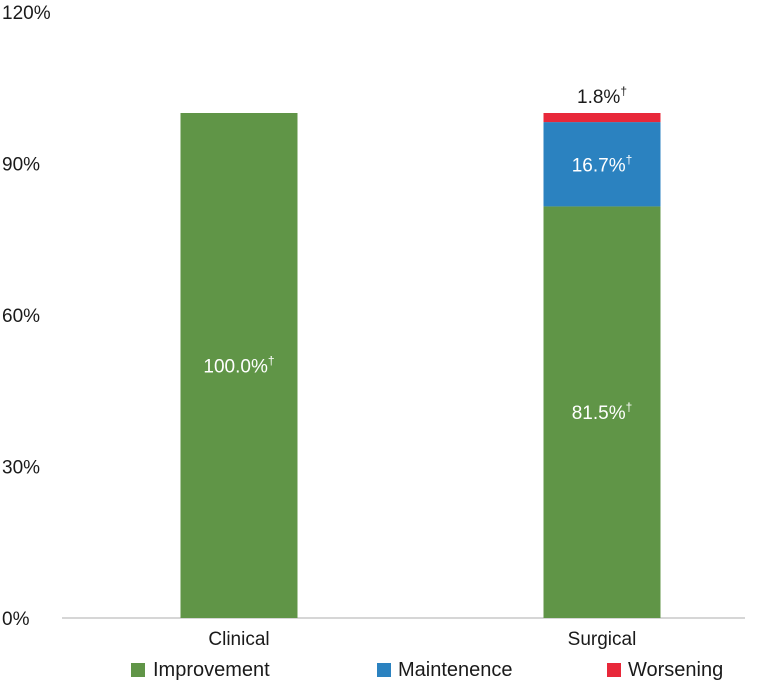 The image size is (768, 691). I want to click on bar-improvement-surgical, so click(602, 412).